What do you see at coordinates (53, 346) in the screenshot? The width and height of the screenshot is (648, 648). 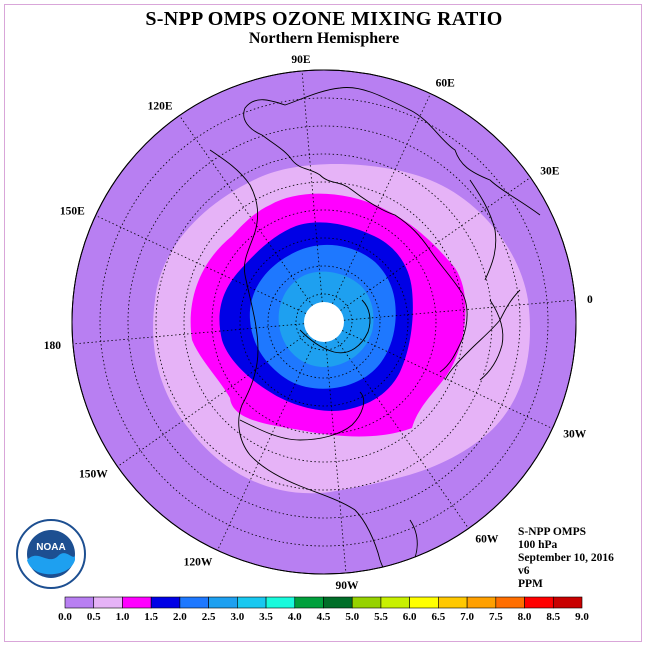 I see `longitude-label: 180` at bounding box center [53, 346].